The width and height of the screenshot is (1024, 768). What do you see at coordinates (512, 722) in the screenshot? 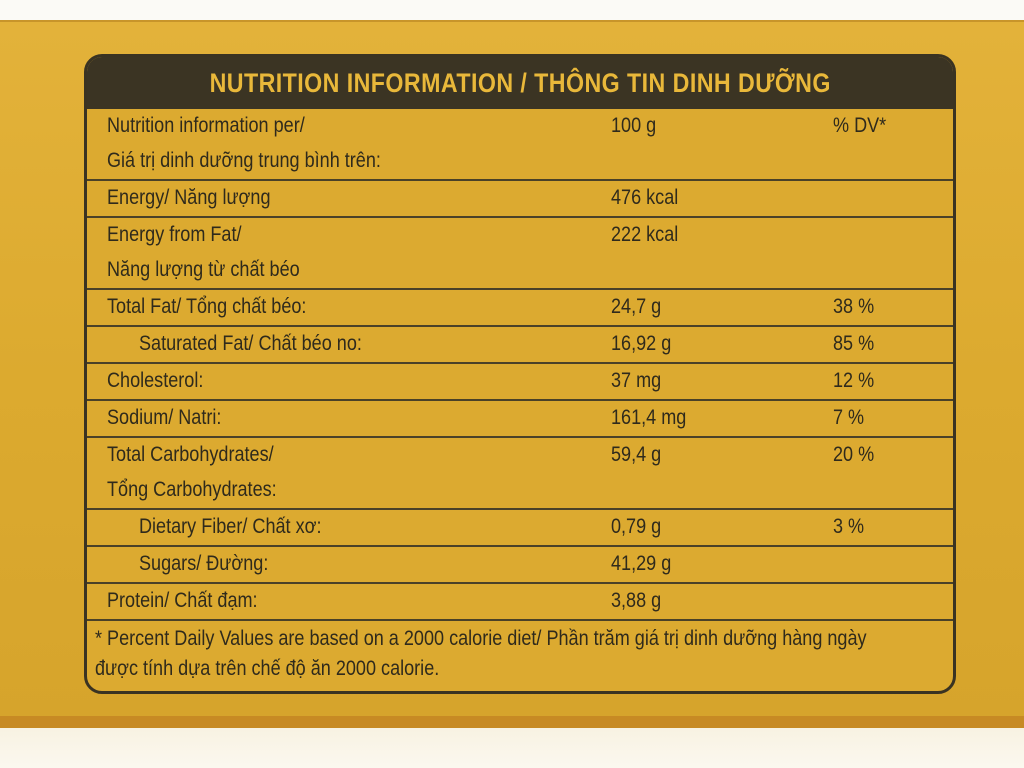
I see `package-edge` at bounding box center [512, 722].